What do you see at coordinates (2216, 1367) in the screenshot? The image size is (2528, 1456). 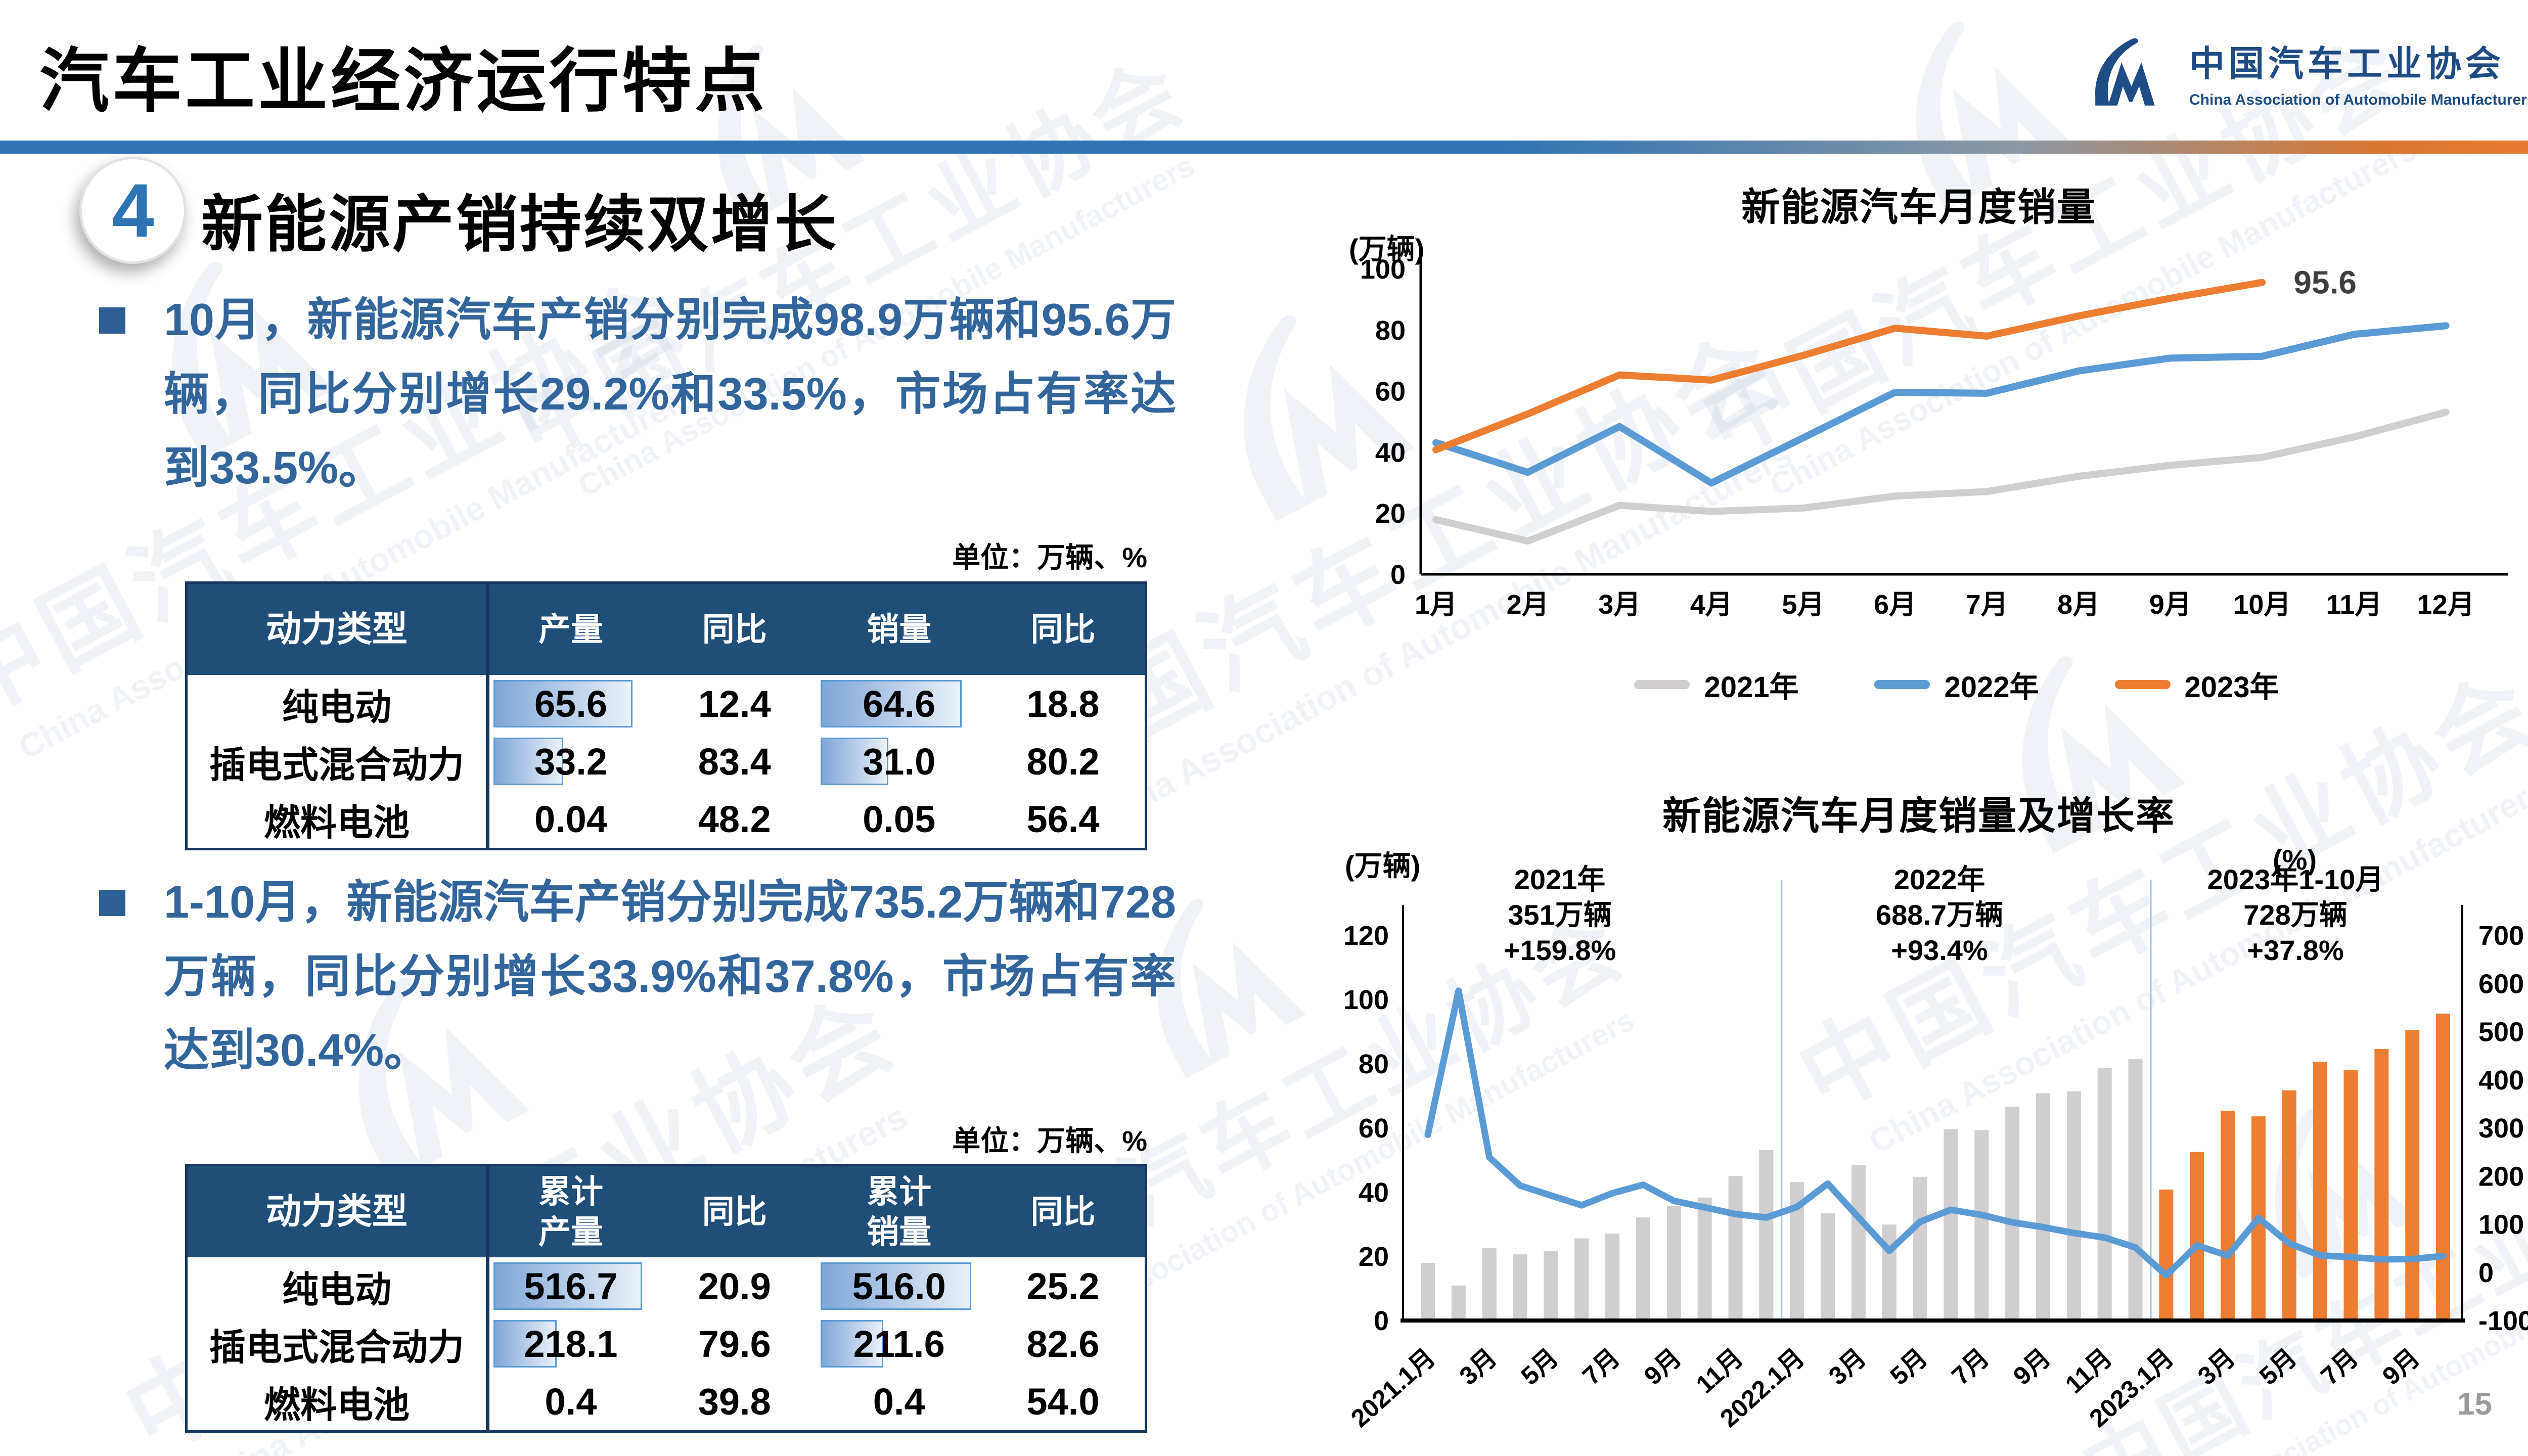 I see `x-tick-label: 3月` at bounding box center [2216, 1367].